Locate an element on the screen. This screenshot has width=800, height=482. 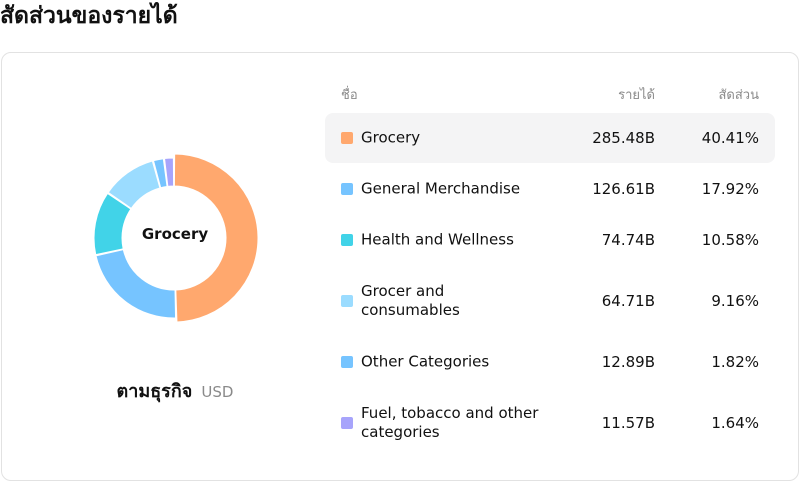
table-header: ชื่อ รายได้ สัดส่วน is located at coordinates (550, 96).